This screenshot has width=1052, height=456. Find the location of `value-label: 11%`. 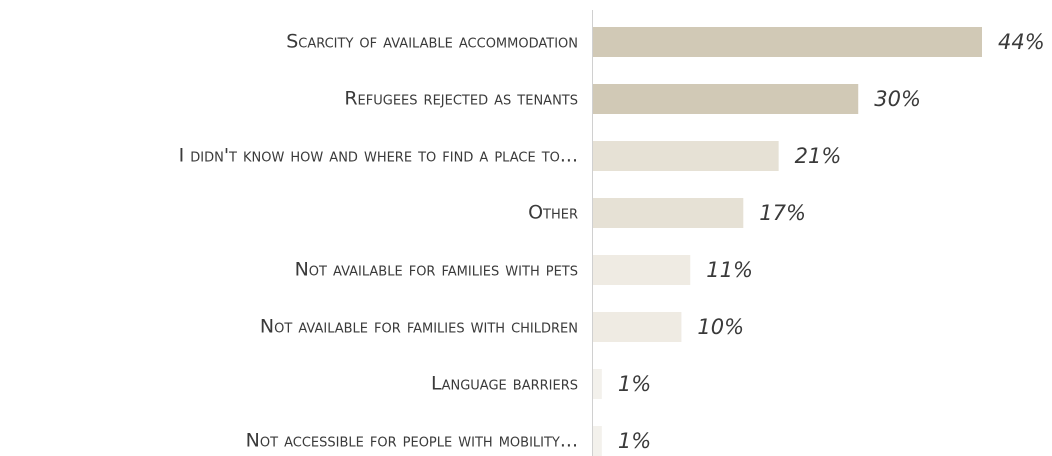

value-label: 11% is located at coordinates (729, 270).